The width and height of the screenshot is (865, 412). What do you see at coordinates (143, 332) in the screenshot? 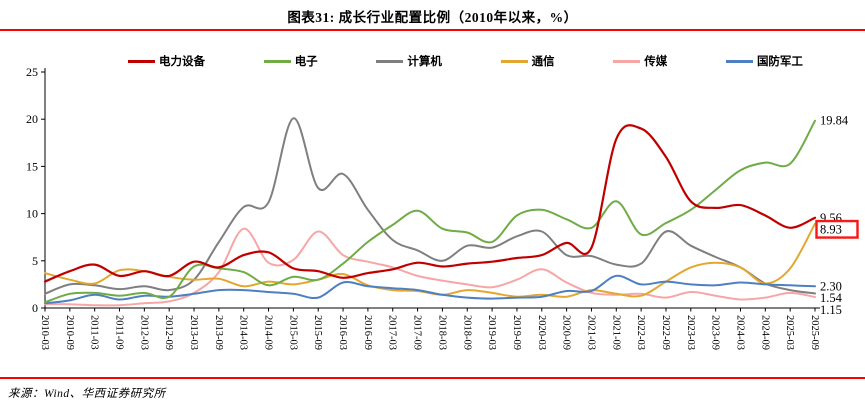
I see `x-tick-label: 2012-03` at bounding box center [143, 332].